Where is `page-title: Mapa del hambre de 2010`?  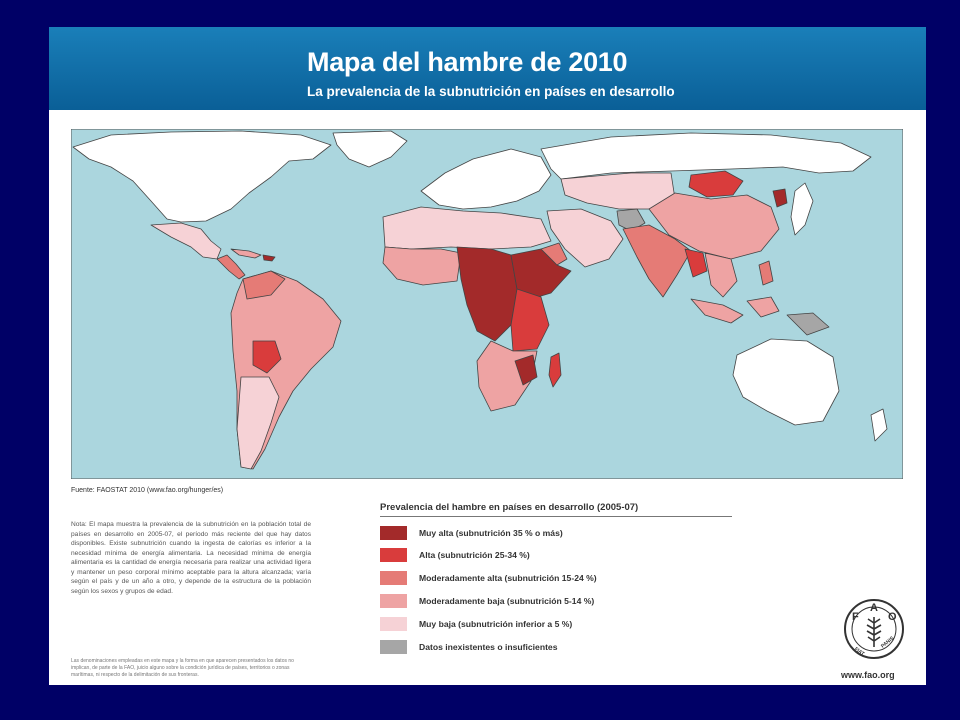
page-title: Mapa del hambre de 2010 is located at coordinates (467, 62).